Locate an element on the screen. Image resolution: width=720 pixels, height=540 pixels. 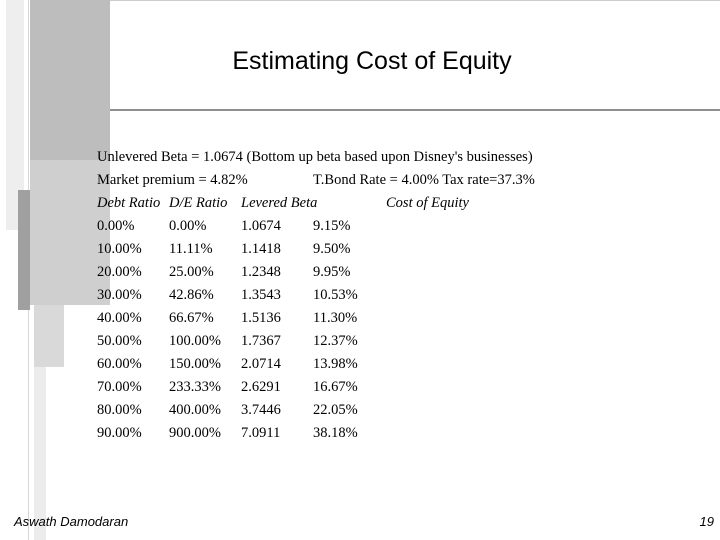
levered-beta-cell: 3.7446 is located at coordinates (261, 410).